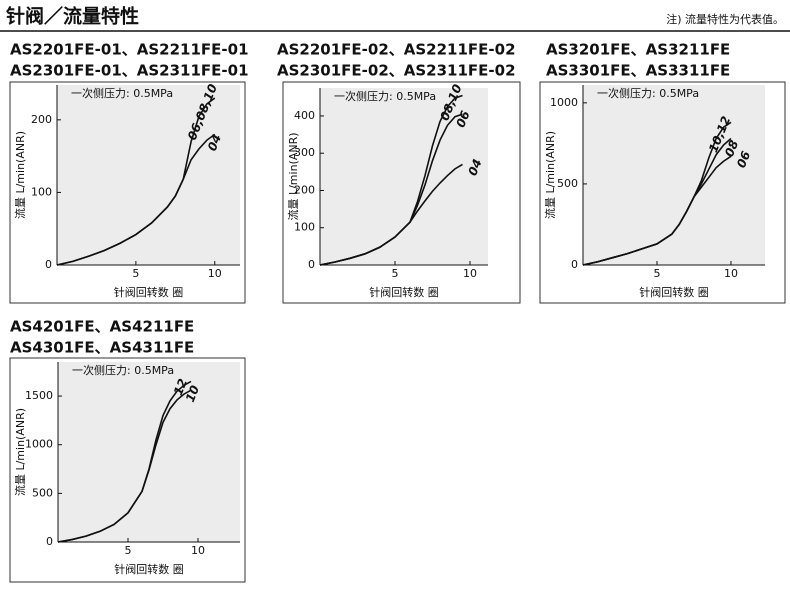 This screenshot has height=591, width=790. What do you see at coordinates (129, 71) in the screenshot?
I see `chart-subtitle: AS2301FE-01、AS2311FE-01` at bounding box center [129, 71].